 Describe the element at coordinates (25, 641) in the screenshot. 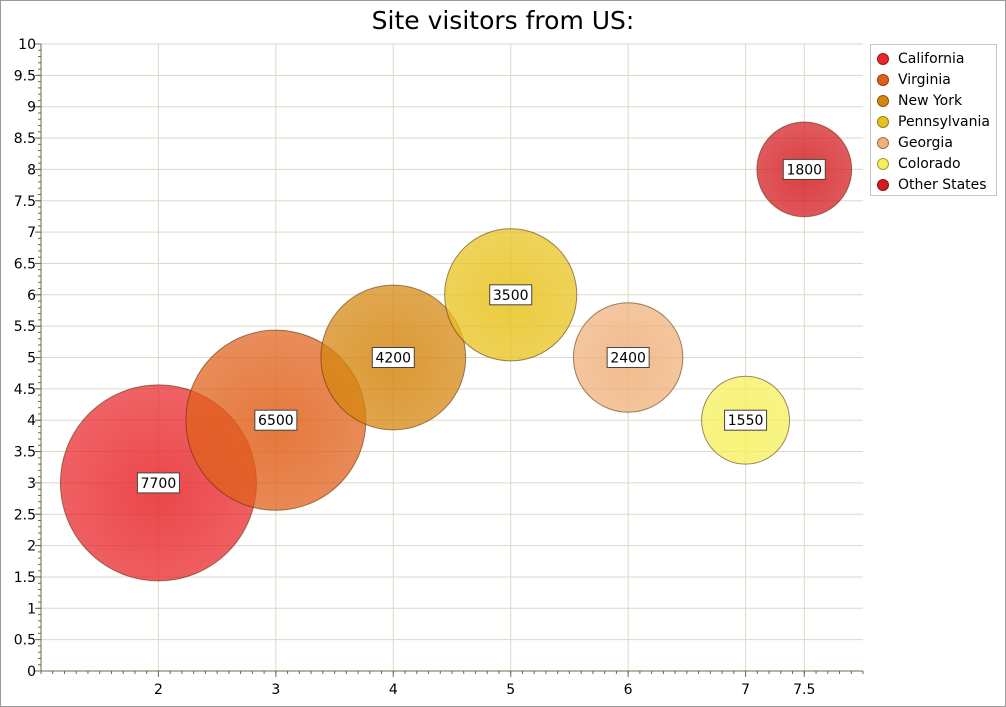

I see `y-tick-label: 0.5` at that location.